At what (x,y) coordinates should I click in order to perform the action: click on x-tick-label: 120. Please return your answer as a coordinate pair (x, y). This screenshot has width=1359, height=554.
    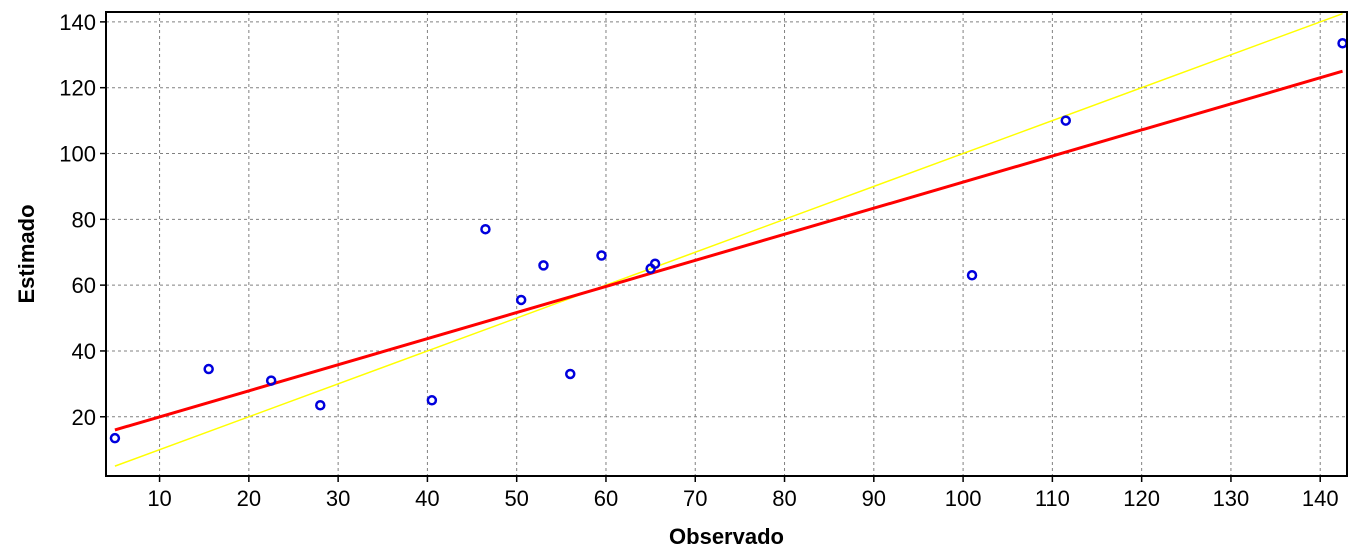
    Looking at the image, I should click on (1141, 498).